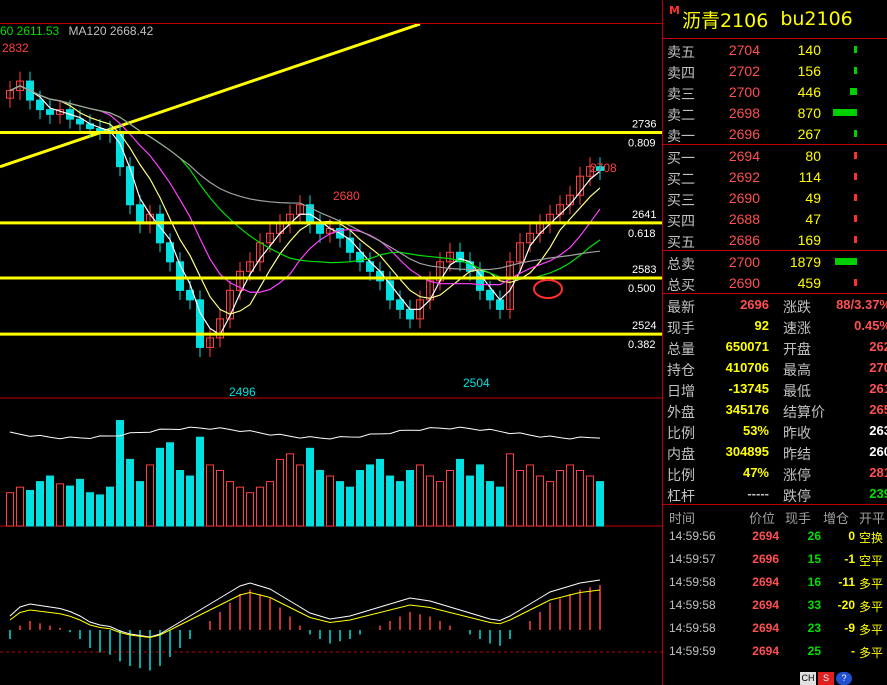 The height and width of the screenshot is (685, 887). I want to click on orderbook-row: 买四 2688 47, so click(775, 218).